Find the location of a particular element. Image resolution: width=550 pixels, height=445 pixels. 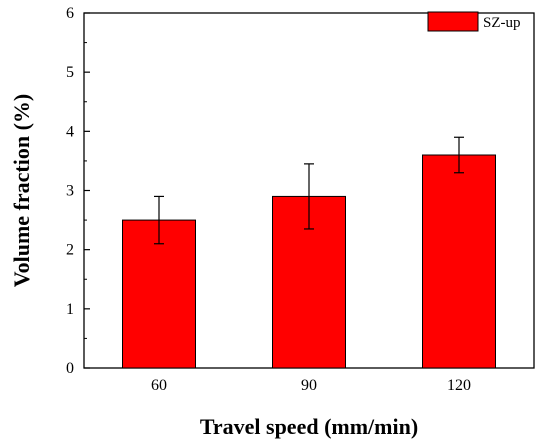

y-tick-label: 2 is located at coordinates (70, 250).